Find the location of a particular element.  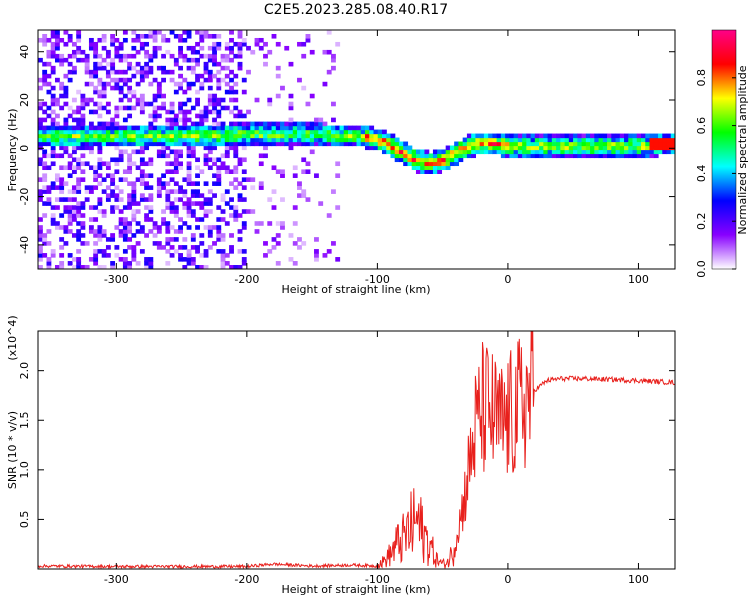

colorbar-label: Normalized spectral amplitude is located at coordinates (742, 149).